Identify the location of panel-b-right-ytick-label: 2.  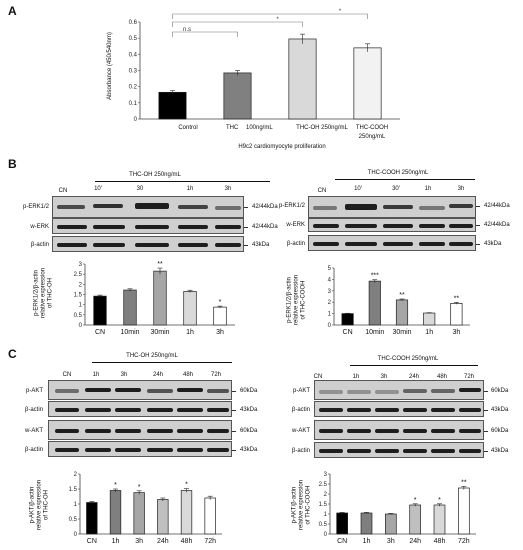
(330, 303).